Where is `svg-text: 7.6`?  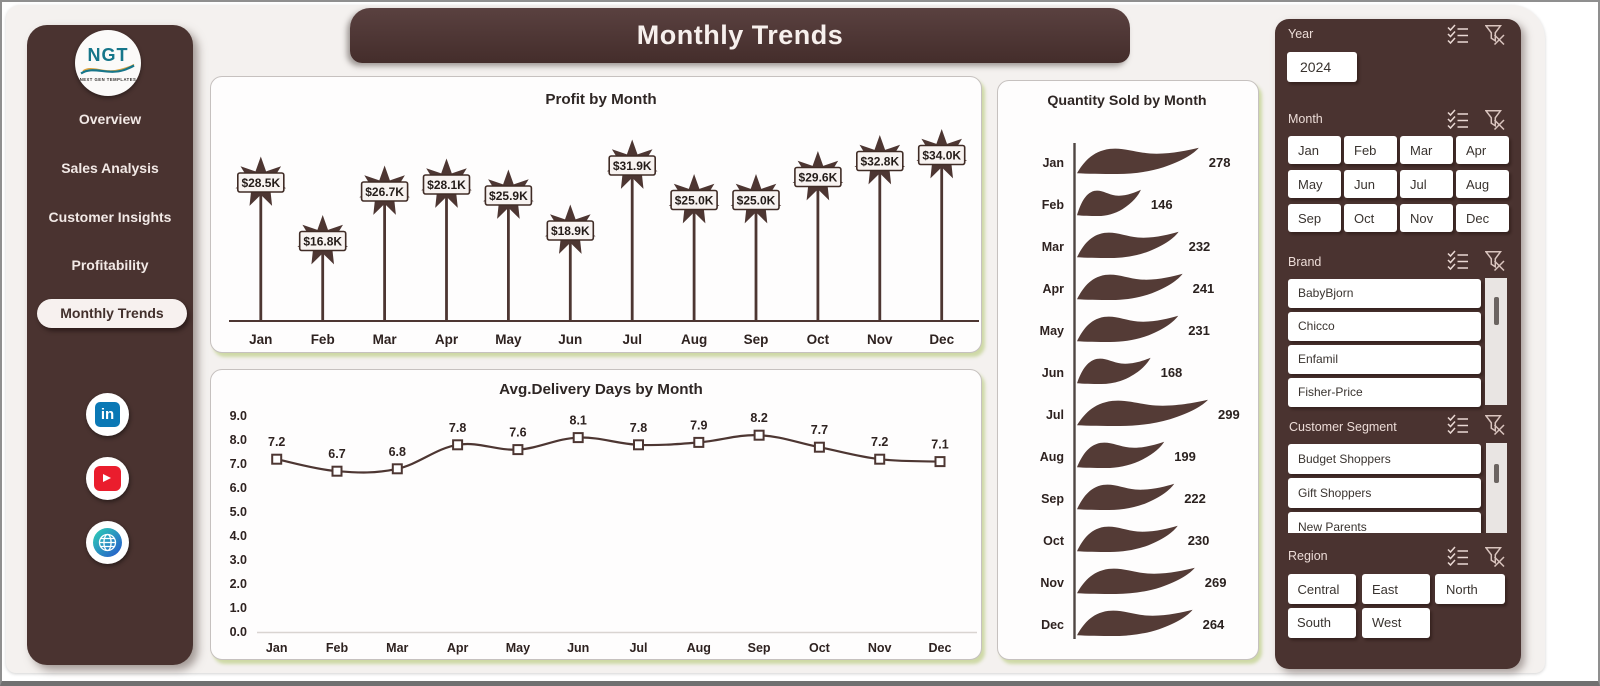 svg-text: 7.6 is located at coordinates (517, 433).